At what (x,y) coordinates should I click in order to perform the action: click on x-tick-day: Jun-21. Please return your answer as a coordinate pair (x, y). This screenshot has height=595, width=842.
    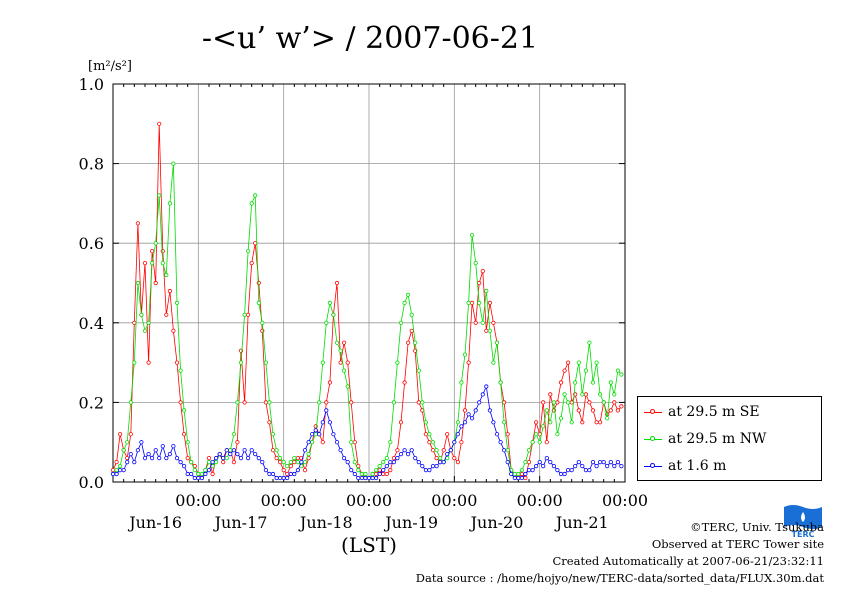
    Looking at the image, I should click on (581, 522).